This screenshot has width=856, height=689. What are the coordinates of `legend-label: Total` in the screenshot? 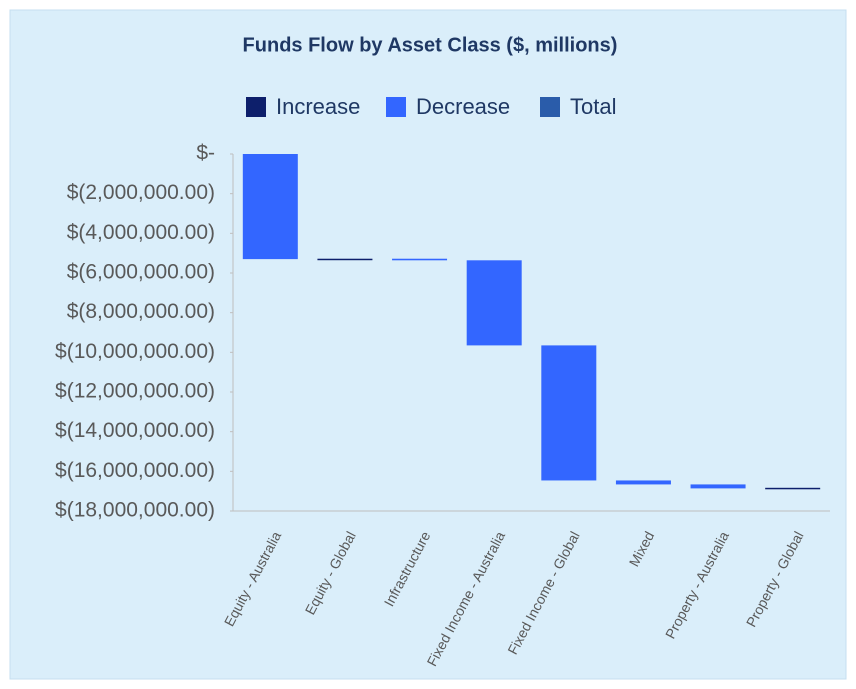 It's located at (593, 106).